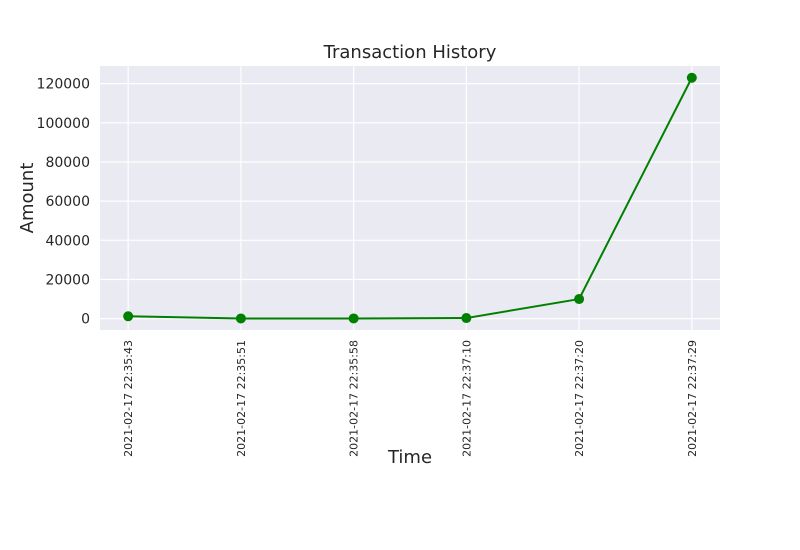  I want to click on chart-title: Transaction History, so click(410, 52).